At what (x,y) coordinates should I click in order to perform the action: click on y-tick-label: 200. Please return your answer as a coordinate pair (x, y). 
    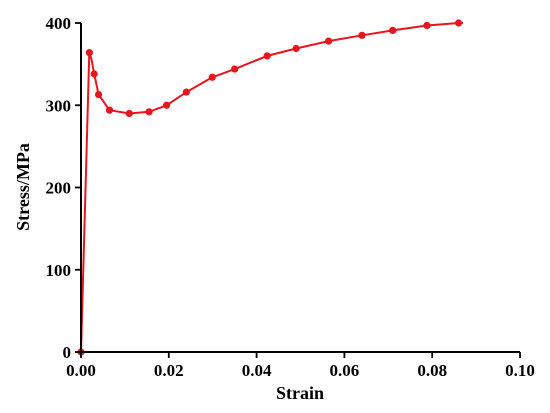
    Looking at the image, I should click on (59, 188).